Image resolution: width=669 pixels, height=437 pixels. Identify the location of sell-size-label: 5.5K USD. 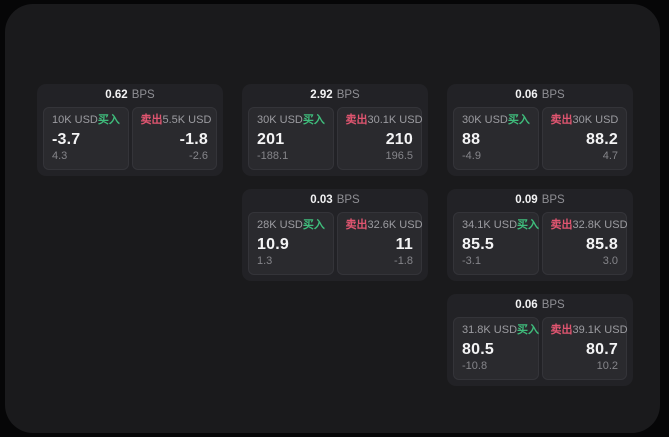
(187, 120).